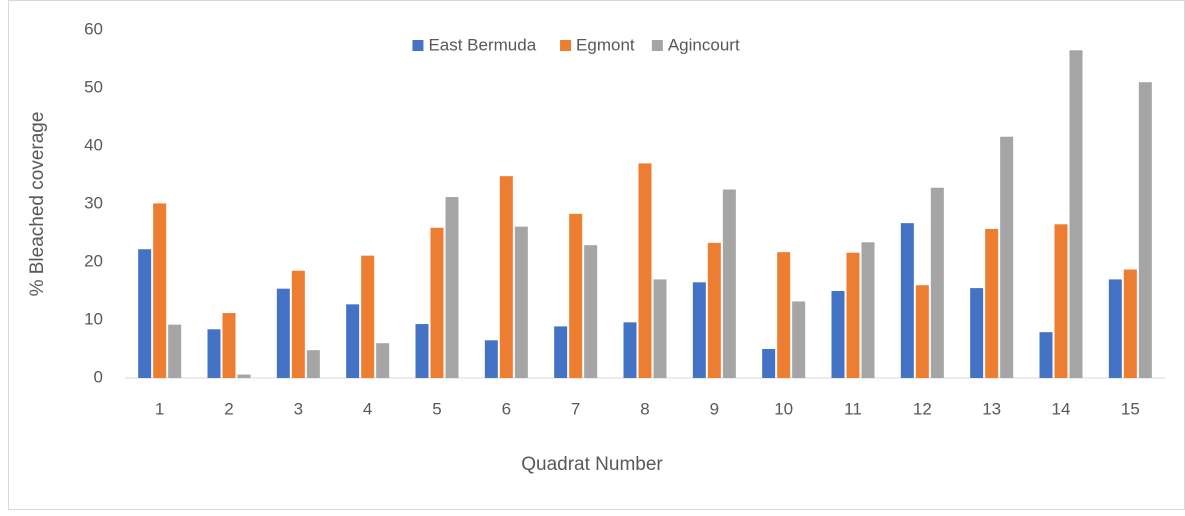  Describe the element at coordinates (159, 408) in the screenshot. I see `x-tick-label: 1` at that location.